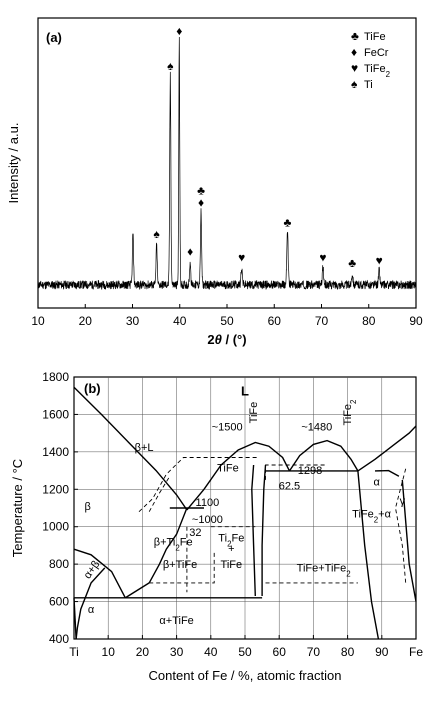  I want to click on phase-y-axis-title: Temperature / °C, so click(17, 508).